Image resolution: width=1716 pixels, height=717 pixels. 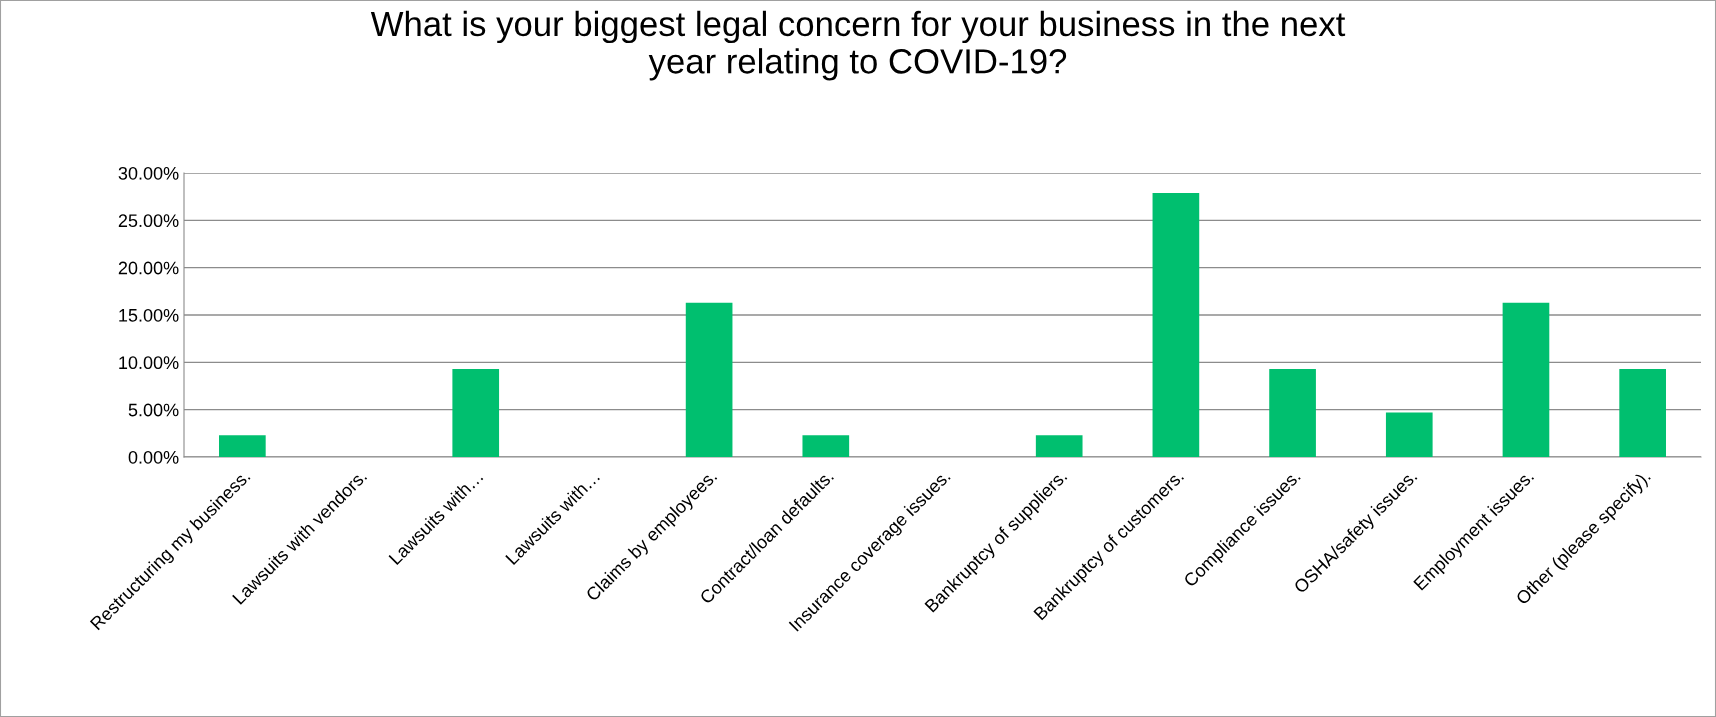 What do you see at coordinates (858, 45) in the screenshot?
I see `chart-title: What is your biggest legal concern for your business in the next year relating to COVID-19?` at bounding box center [858, 45].